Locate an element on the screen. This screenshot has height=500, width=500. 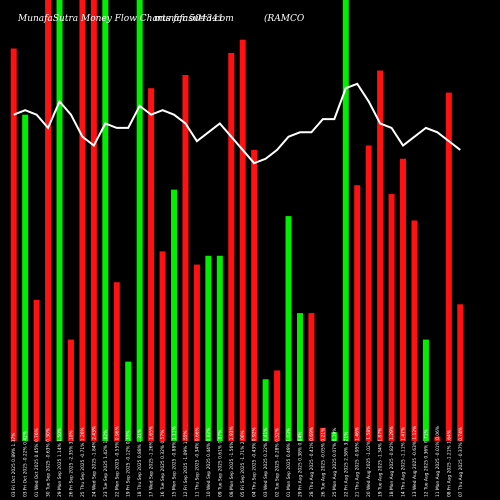
x-tick-label: 19 Fri Sep 2025 -0.12% 0.33% is located at coordinates (129, 463).